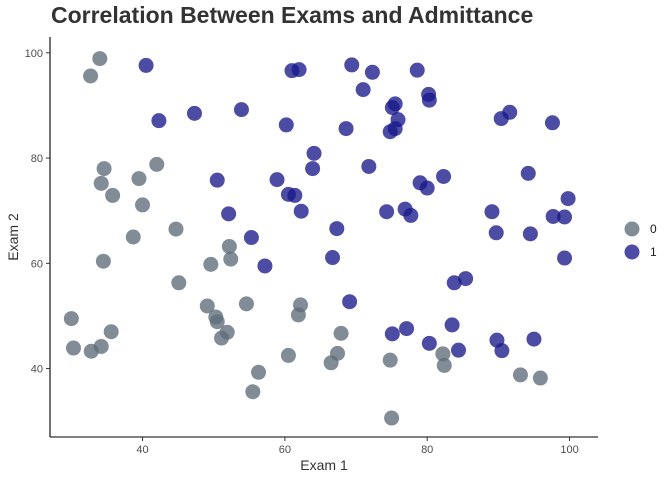  I want to click on legend-label-1: 1, so click(653, 252).